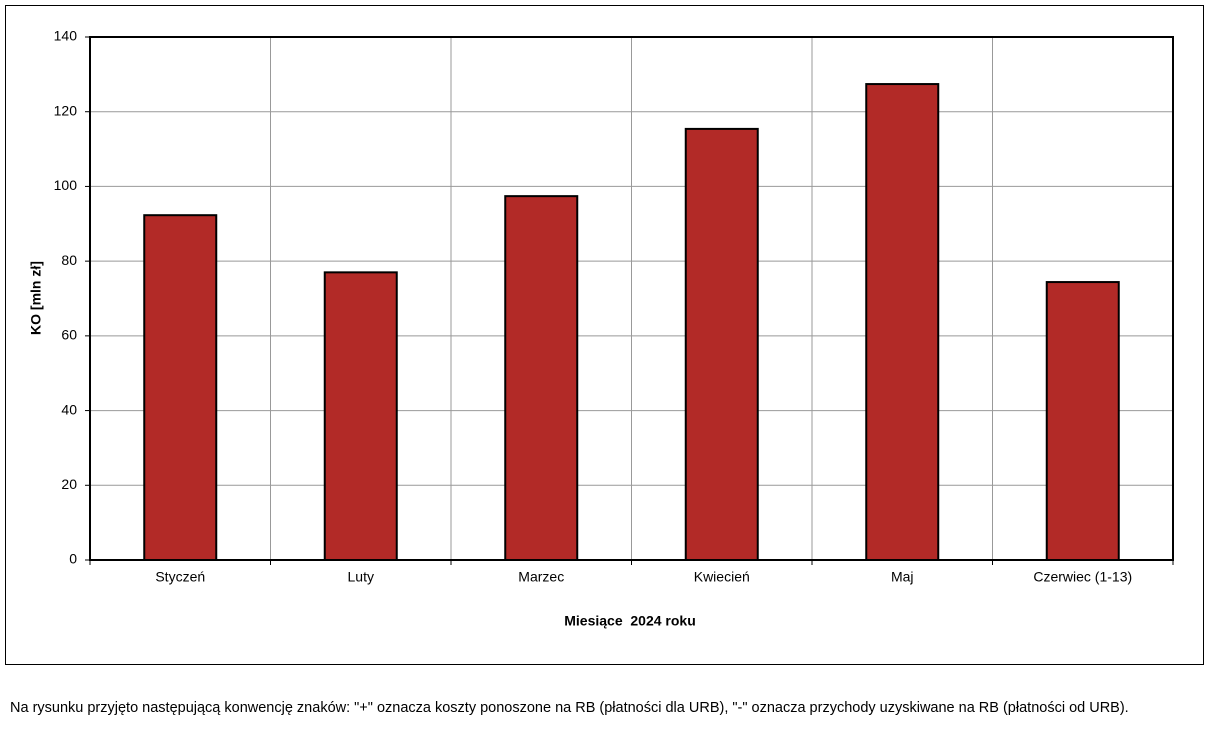 The height and width of the screenshot is (743, 1211). I want to click on y-tick-label: 140, so click(66, 36).